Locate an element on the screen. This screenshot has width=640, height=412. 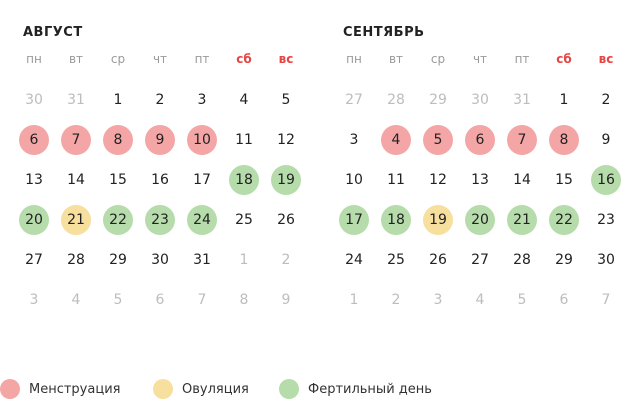
day-cell: 24 is located at coordinates (354, 260).